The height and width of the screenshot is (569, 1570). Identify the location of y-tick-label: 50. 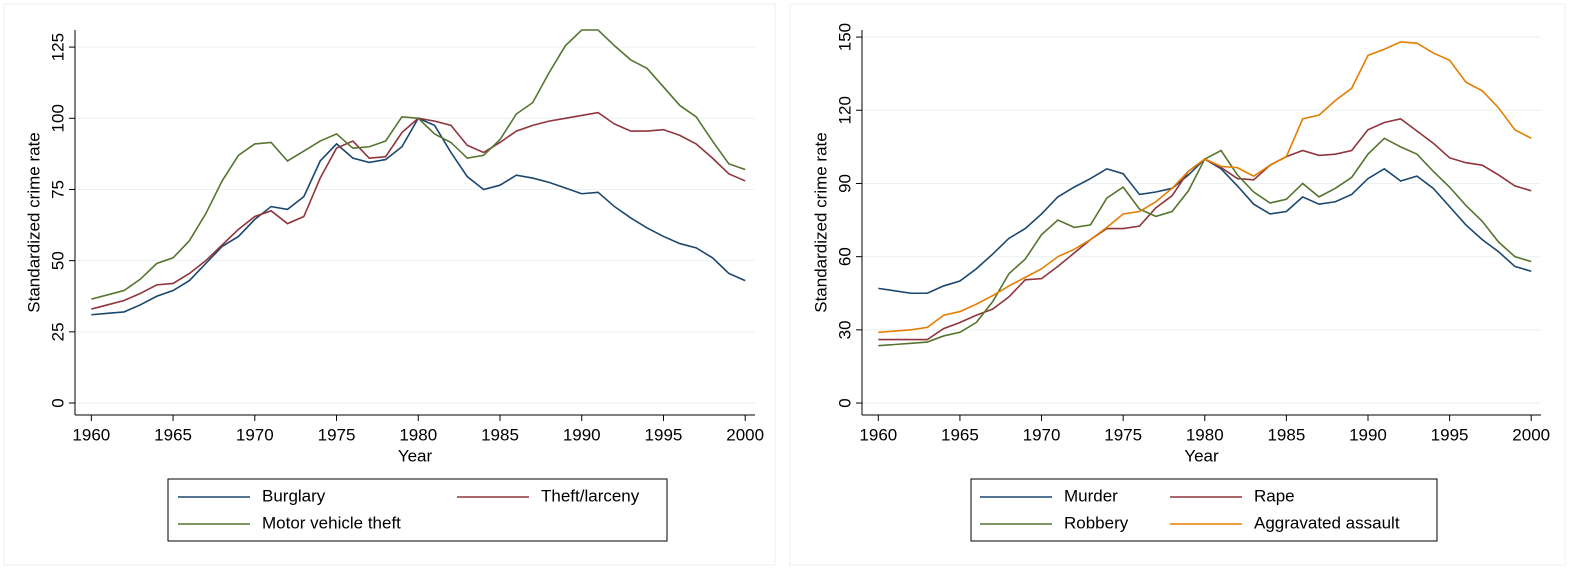
(57, 260).